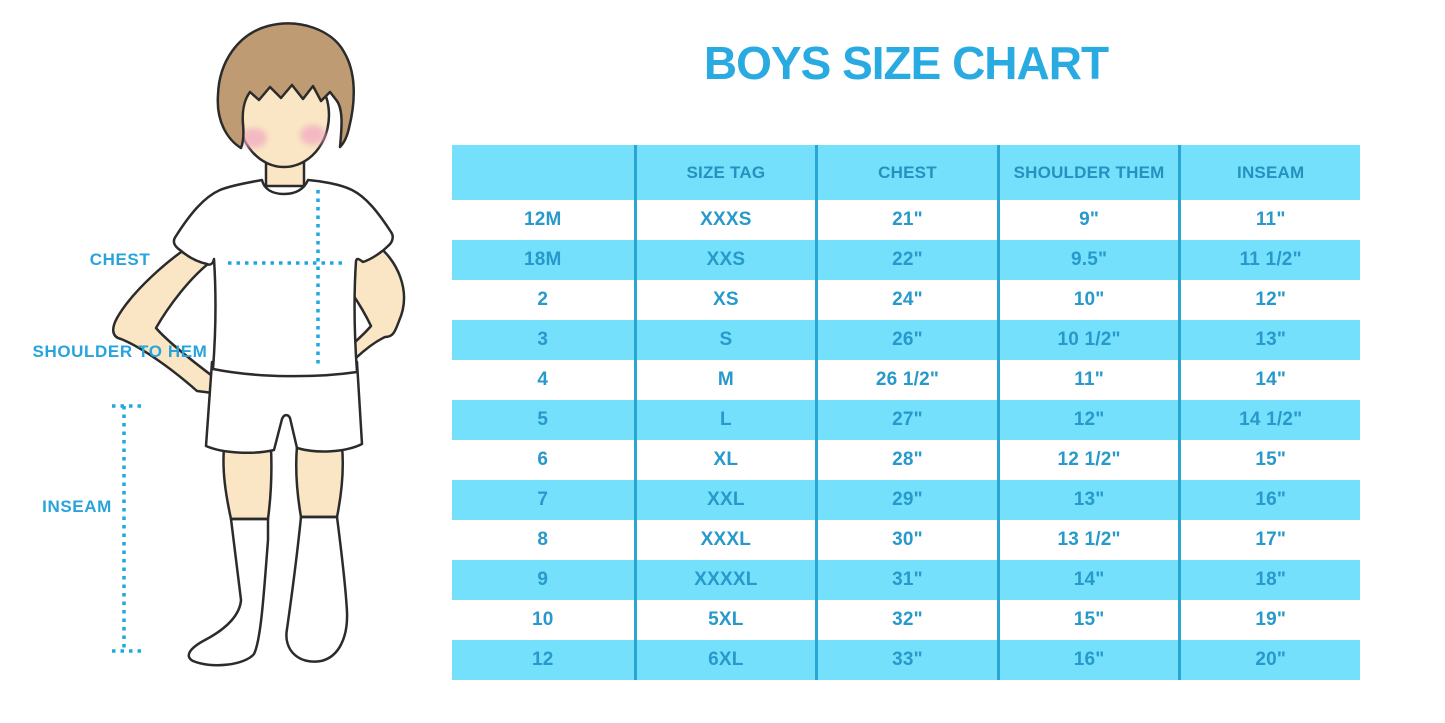 This screenshot has height=723, width=1445. Describe the element at coordinates (284, 407) in the screenshot. I see `shorts` at that location.